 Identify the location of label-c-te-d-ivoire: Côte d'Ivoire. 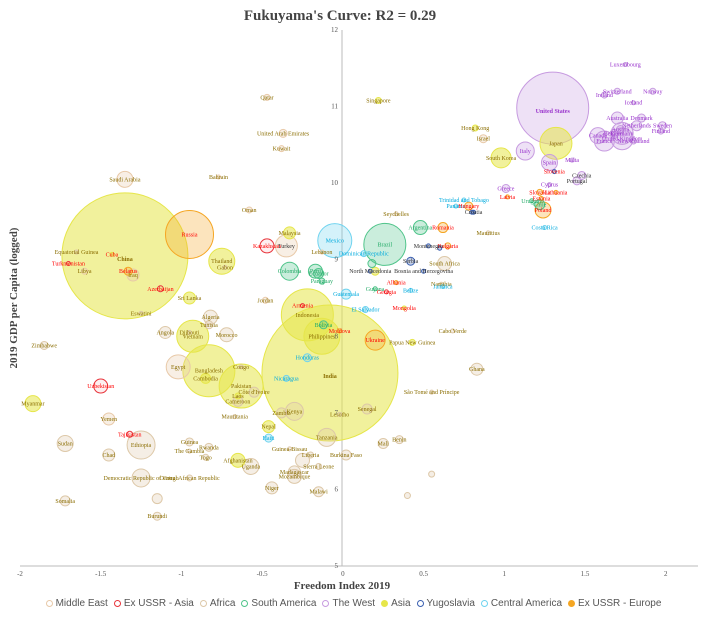
(254, 393).